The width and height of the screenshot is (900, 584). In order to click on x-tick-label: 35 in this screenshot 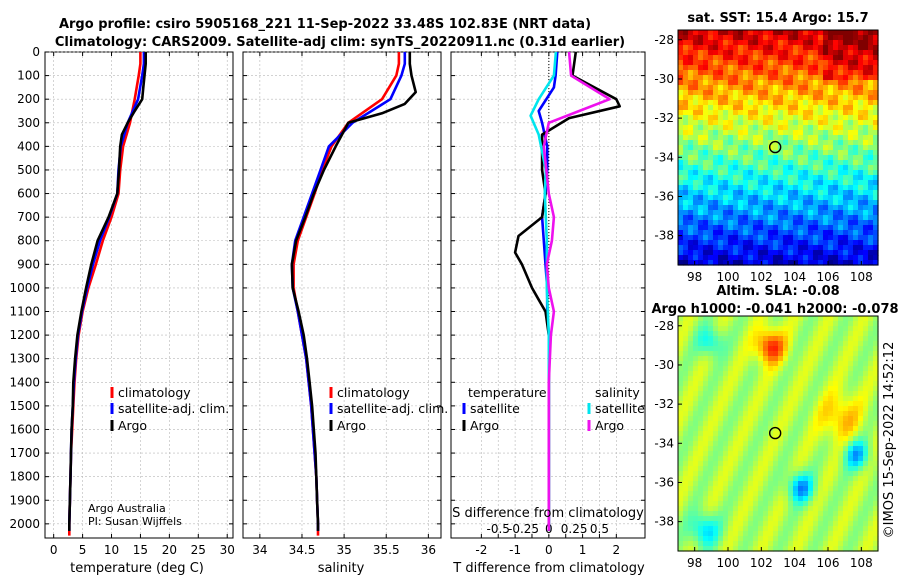, I will do `click(343, 550)`.